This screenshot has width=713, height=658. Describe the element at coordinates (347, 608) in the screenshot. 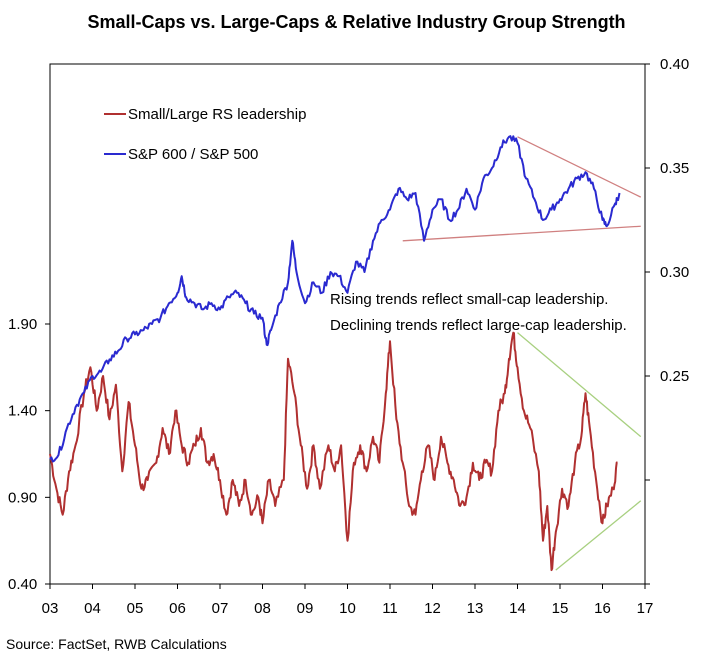

I see `x-tick-label: 10` at that location.